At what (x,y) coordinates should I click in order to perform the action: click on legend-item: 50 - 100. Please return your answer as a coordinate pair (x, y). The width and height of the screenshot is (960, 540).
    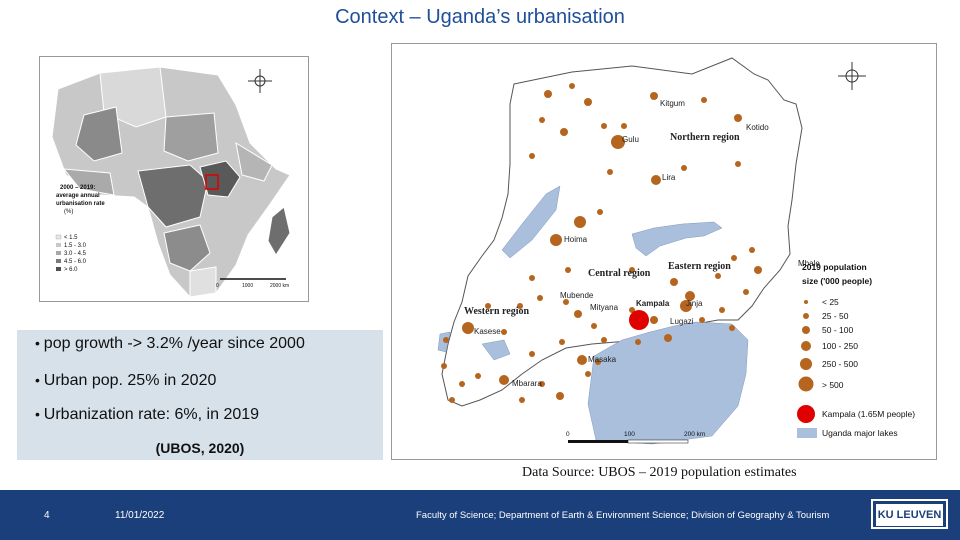
    Looking at the image, I should click on (837, 330).